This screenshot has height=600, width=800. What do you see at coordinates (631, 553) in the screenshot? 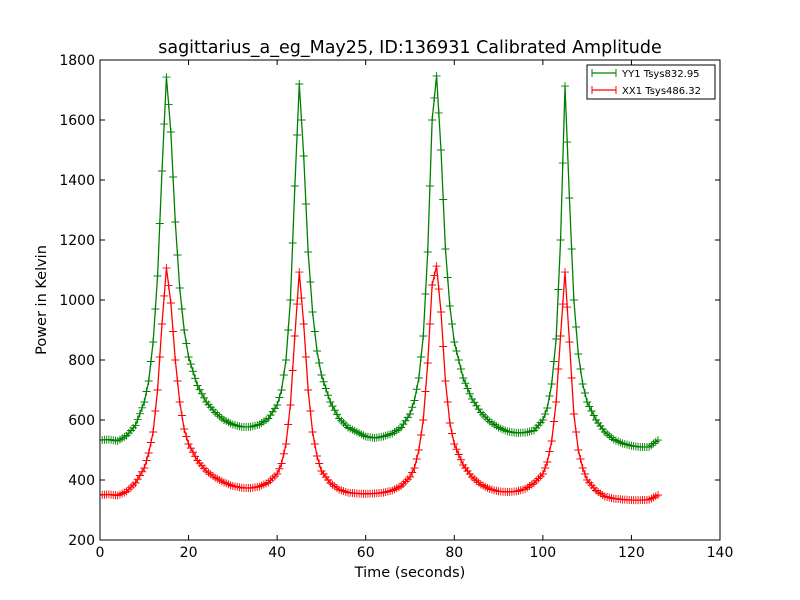
I see `x-tick-label: 120` at bounding box center [631, 553].